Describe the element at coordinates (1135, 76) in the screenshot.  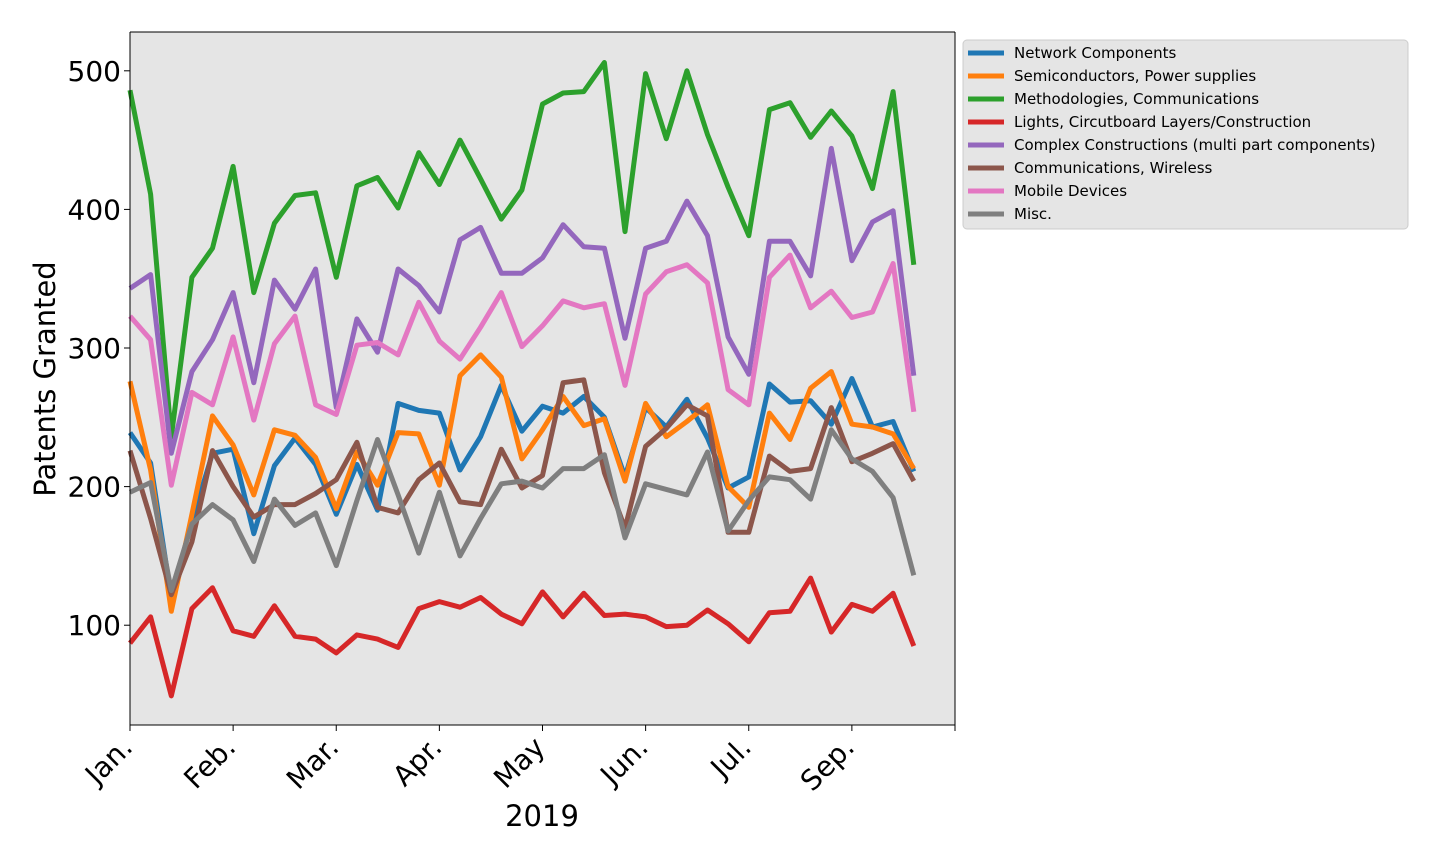
I see `legend-label: Semiconductors, Power supplies` at that location.